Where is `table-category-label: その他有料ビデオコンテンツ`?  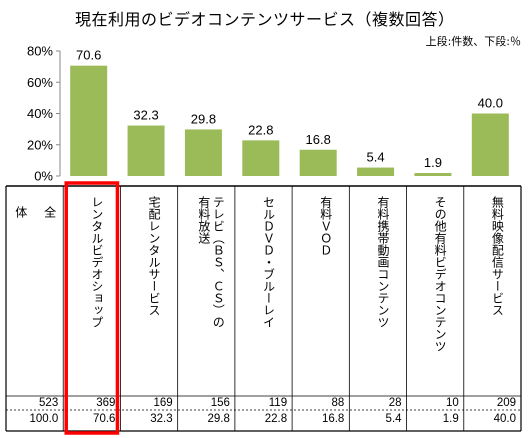
table-category-label: その他有料ビデオコンテンツ is located at coordinates (440, 274).